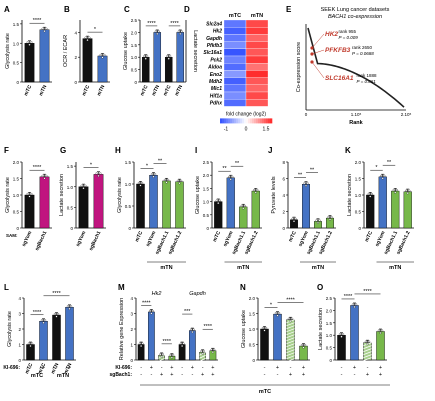 The image size is (435, 401). What do you see at coordinates (134, 45) in the screenshot?
I see `y-tick-label: 1.5` at bounding box center [134, 45].